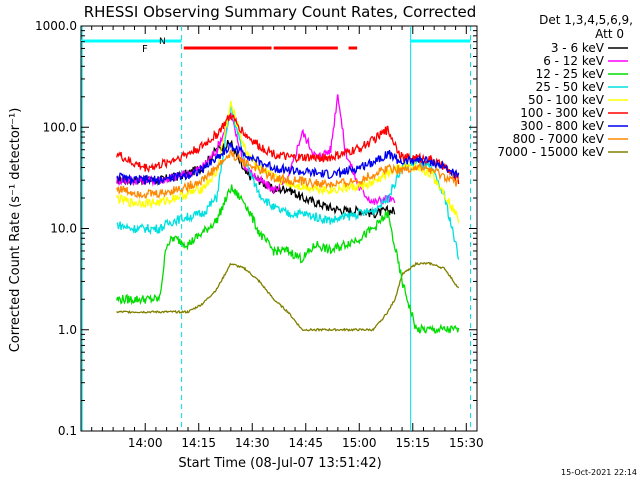 This screenshot has height=480, width=640. Describe the element at coordinates (145, 443) in the screenshot. I see `x-tick-label: 14:00` at that location.